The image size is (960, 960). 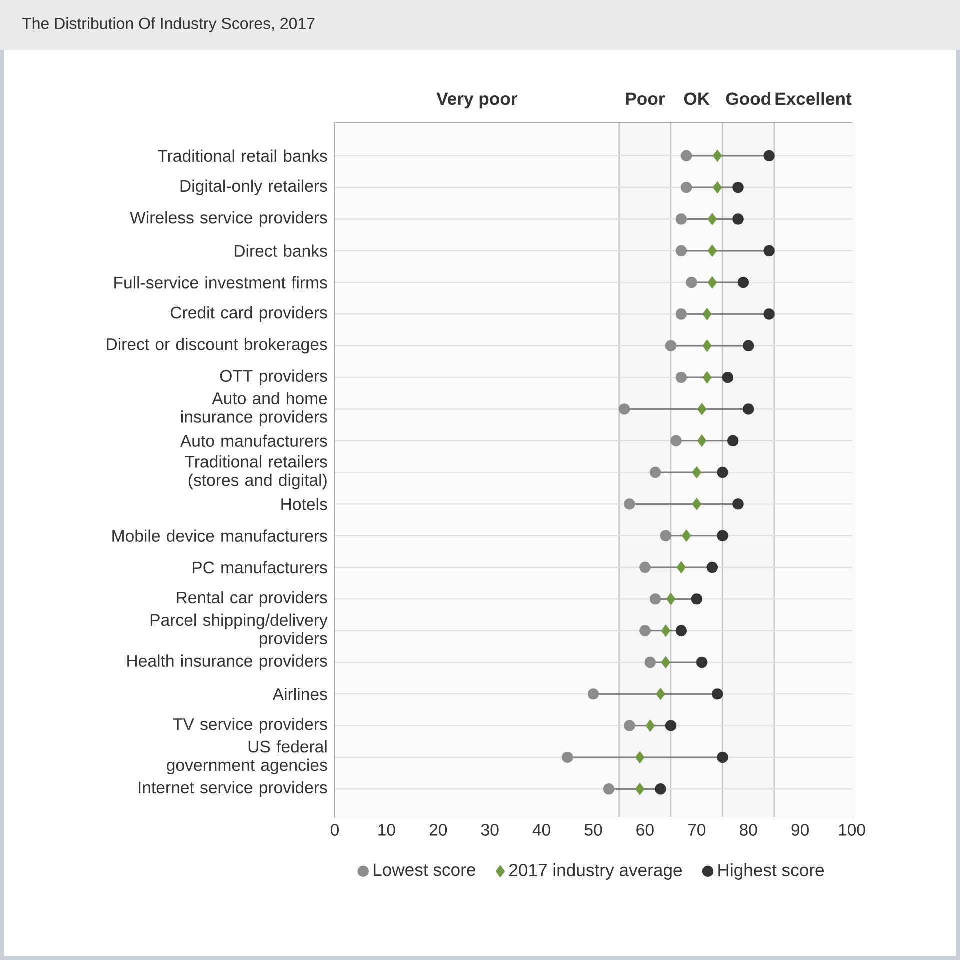 I want to click on x-tick-label: 80, so click(x=749, y=830).